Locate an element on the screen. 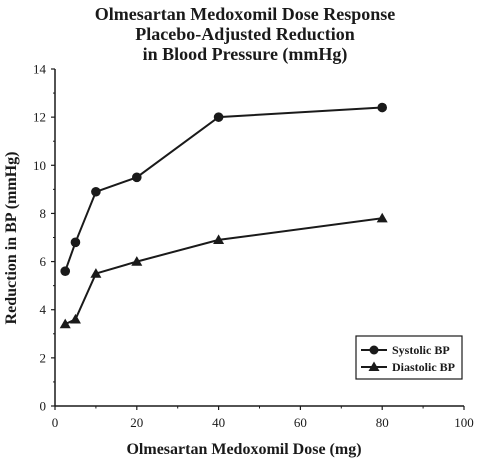 The width and height of the screenshot is (483, 466). y-tick-label: 14 is located at coordinates (40, 69).